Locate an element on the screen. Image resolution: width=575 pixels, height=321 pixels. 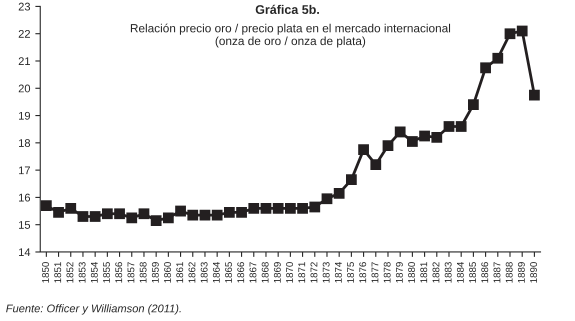
x-tick-label: 1872 is located at coordinates (314, 272).